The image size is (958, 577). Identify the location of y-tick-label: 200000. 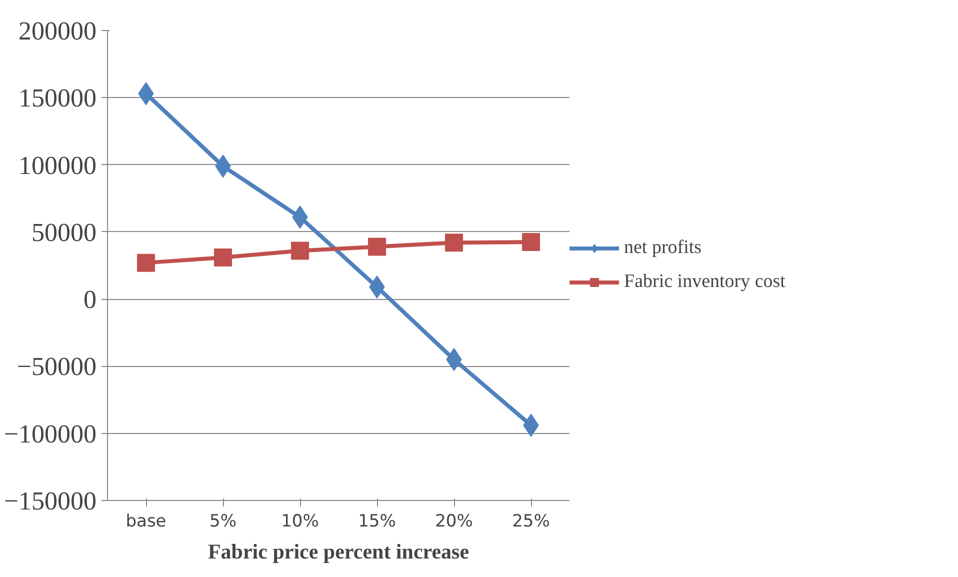
(57, 31).